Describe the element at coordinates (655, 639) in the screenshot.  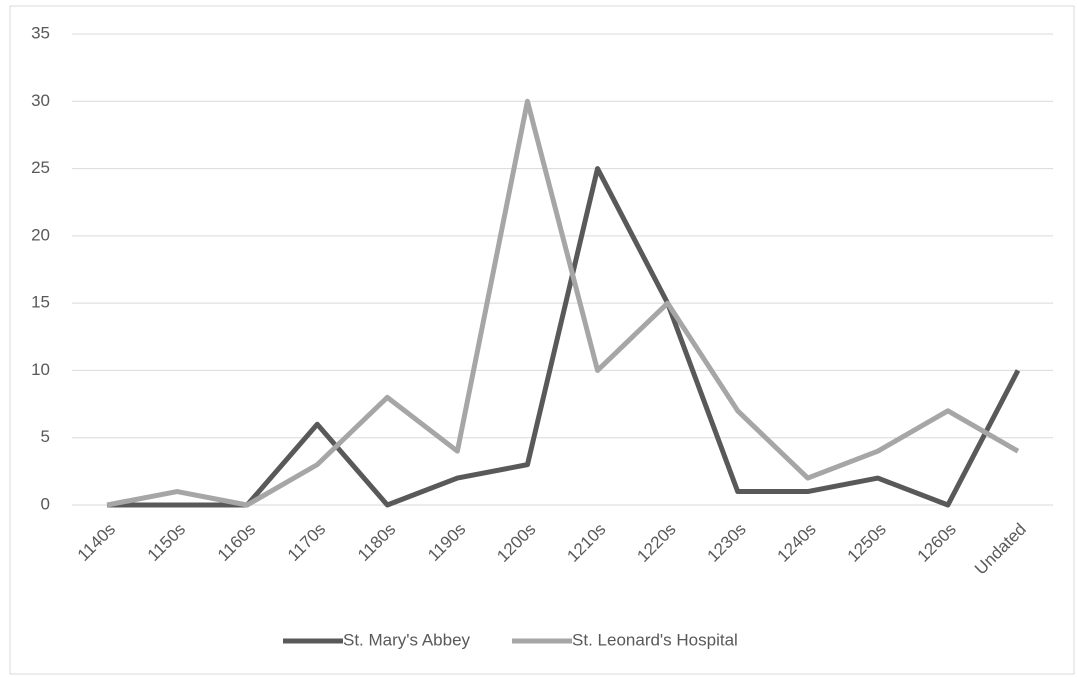
I see `legend-label: St. Leonard's Hospital` at that location.